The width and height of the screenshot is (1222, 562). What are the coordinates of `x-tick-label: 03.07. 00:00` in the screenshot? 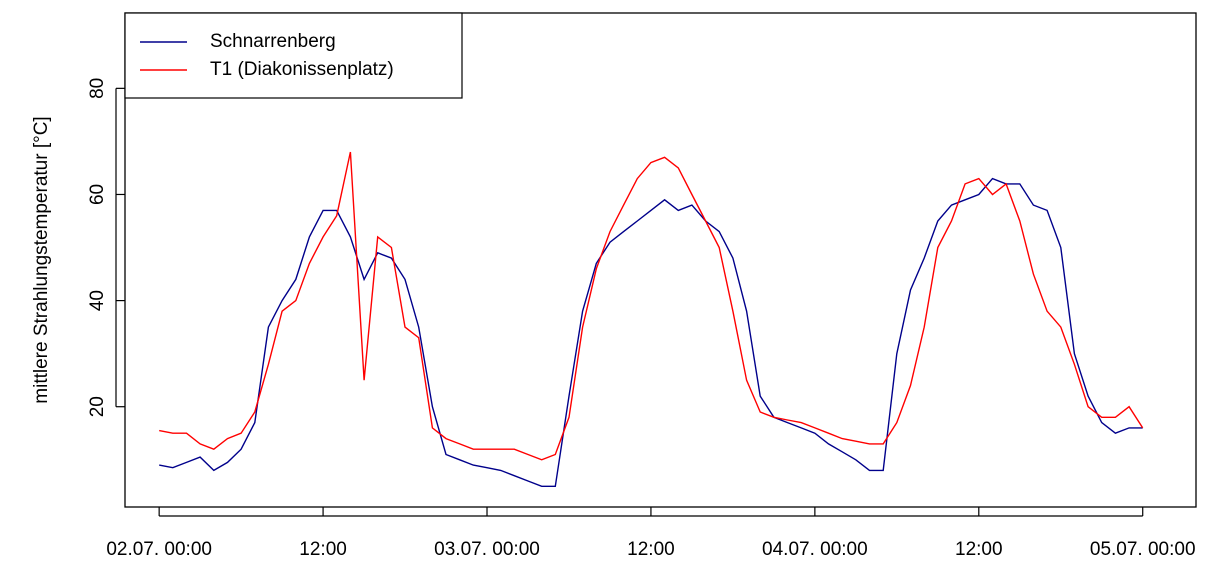 It's located at (487, 549).